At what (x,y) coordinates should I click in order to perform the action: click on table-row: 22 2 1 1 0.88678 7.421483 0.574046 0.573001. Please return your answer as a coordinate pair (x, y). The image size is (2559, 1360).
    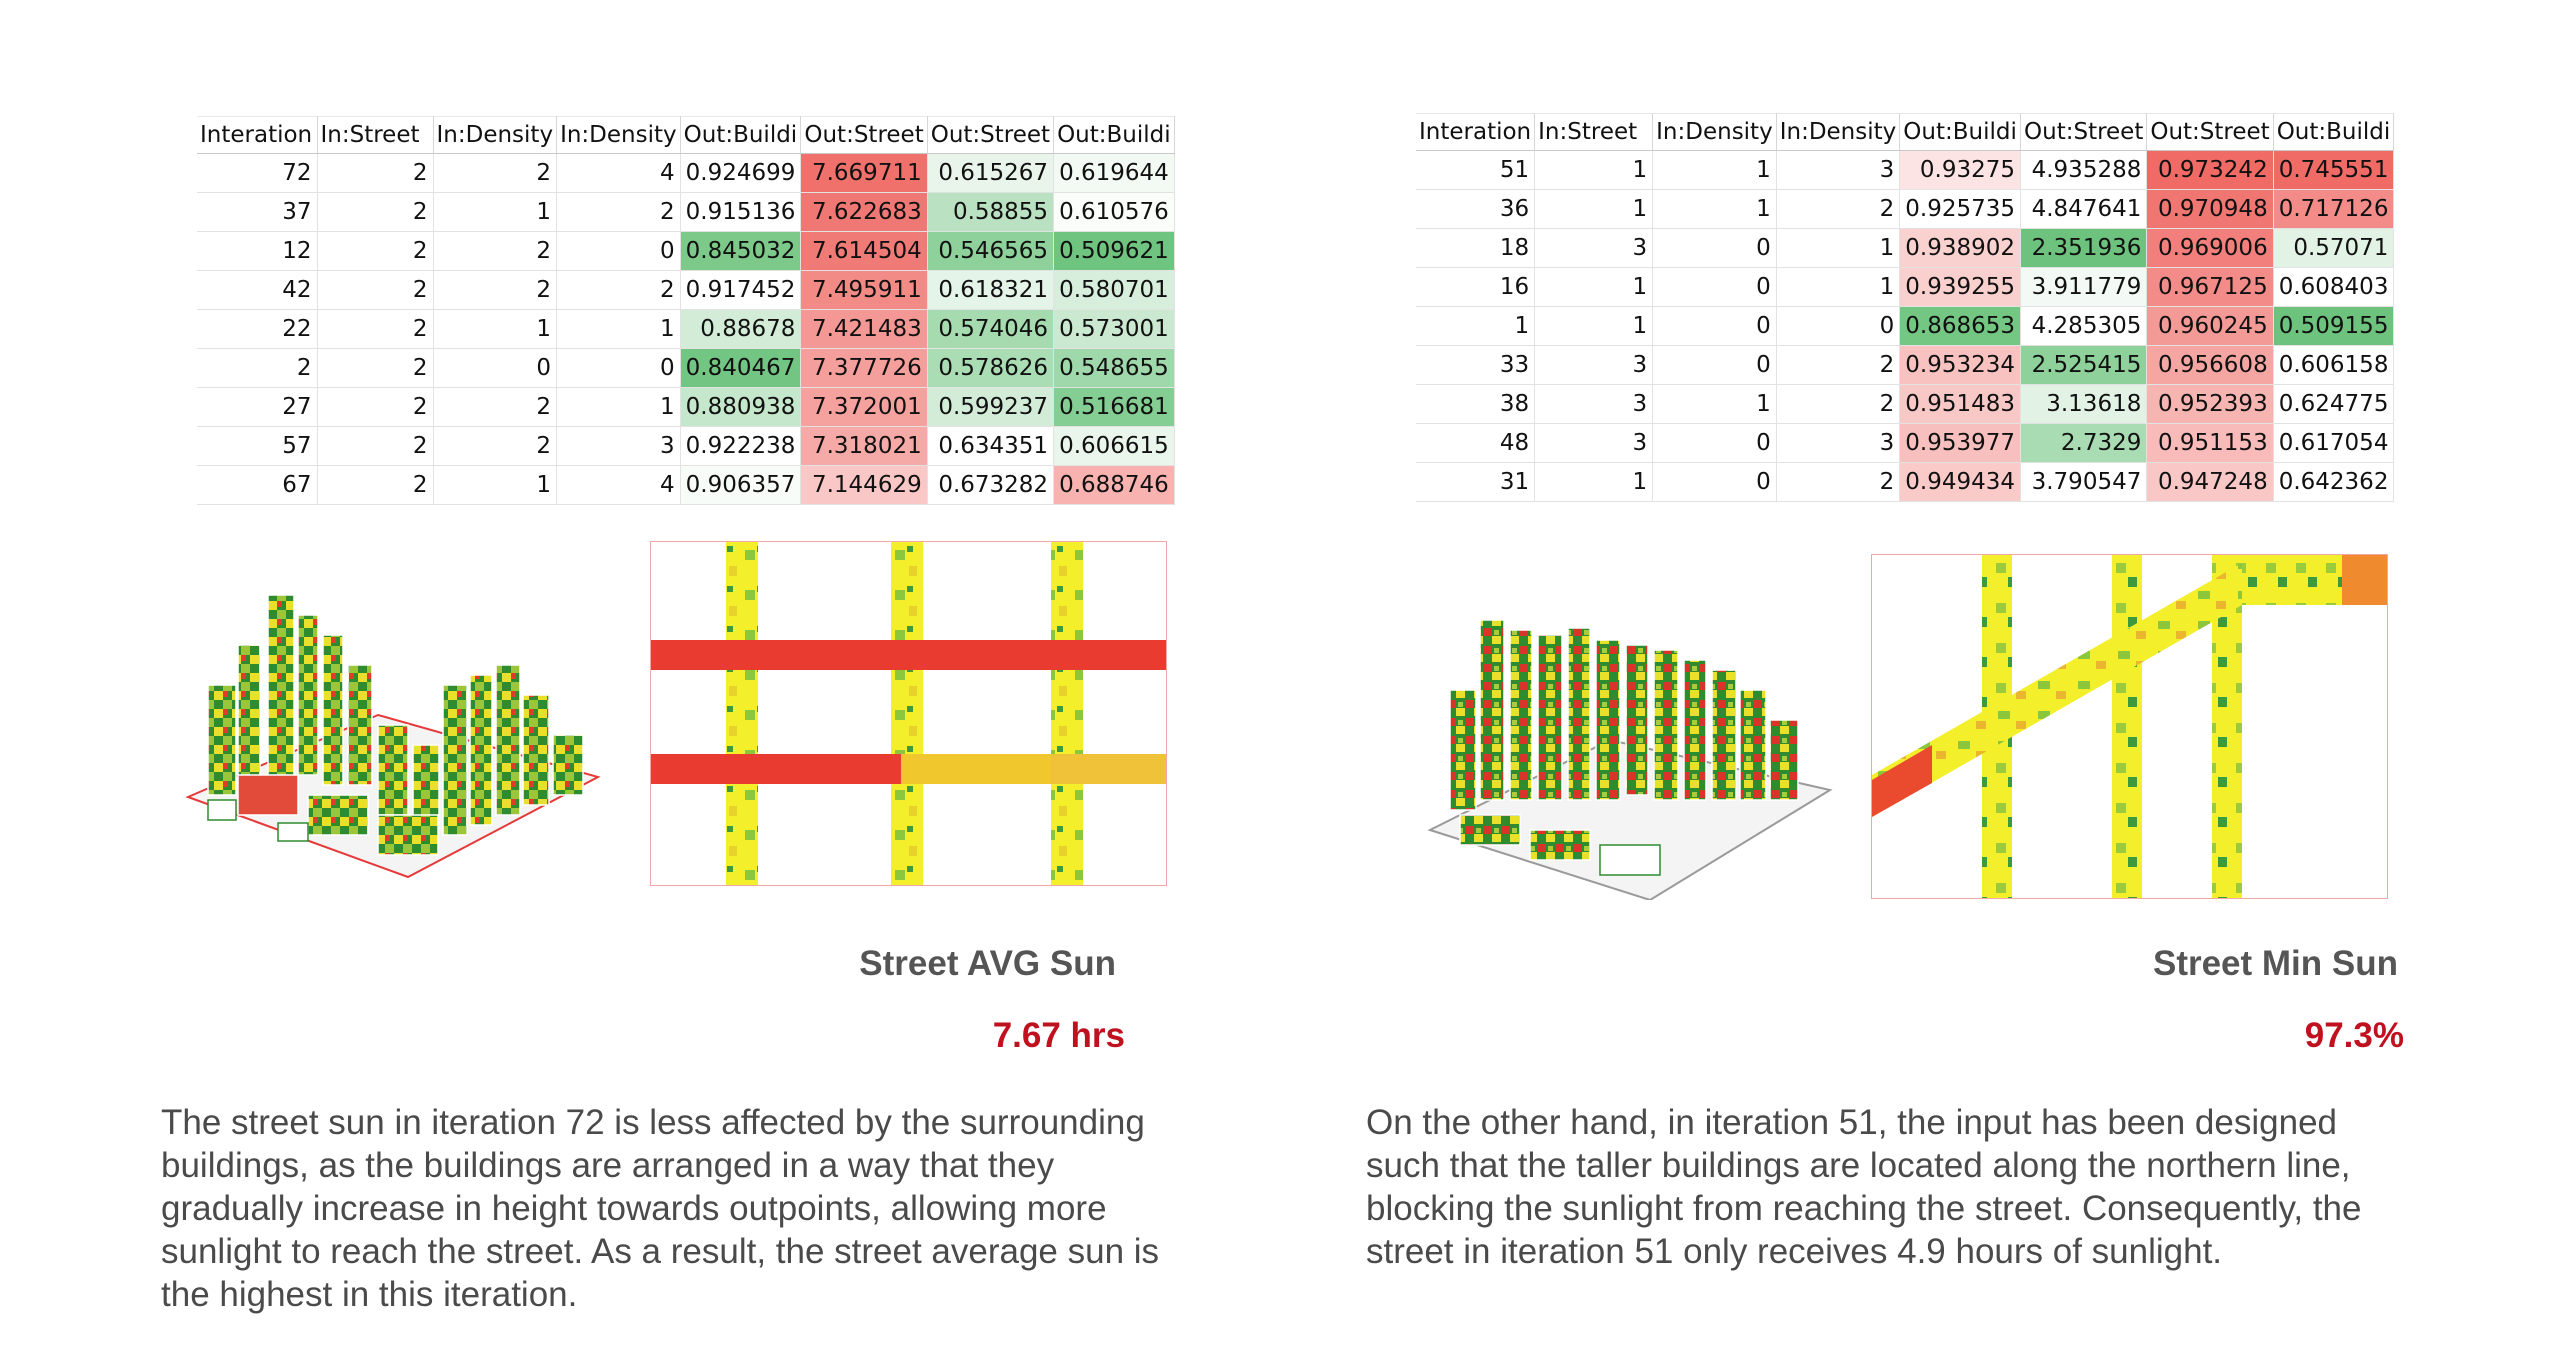
    Looking at the image, I should click on (686, 329).